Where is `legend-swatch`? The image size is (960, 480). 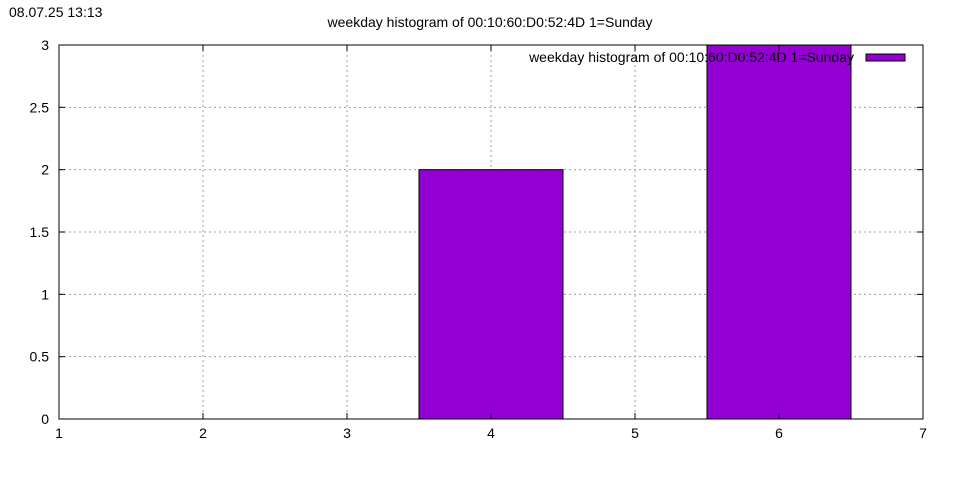
legend-swatch is located at coordinates (885, 57).